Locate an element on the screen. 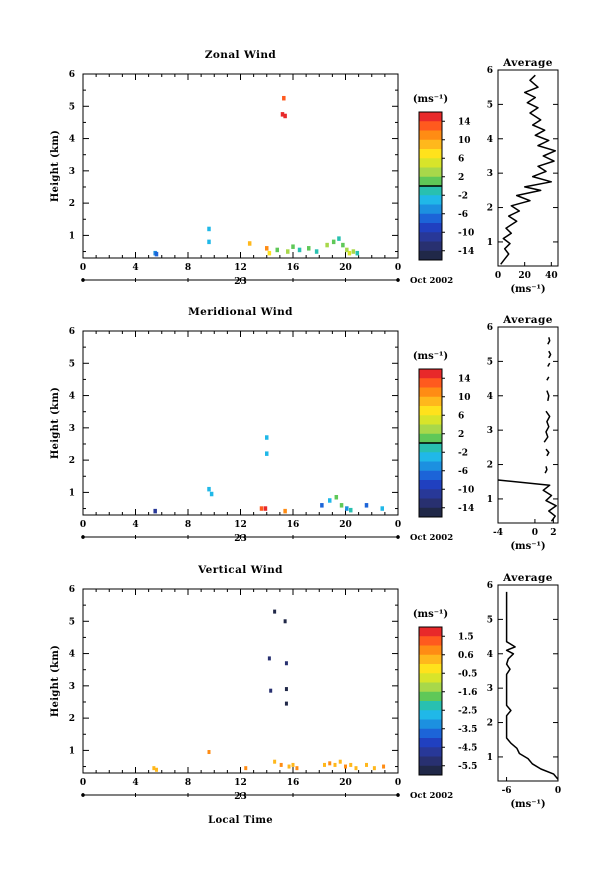 The image size is (612, 873). colorbar-tick-label: -4.5 is located at coordinates (467, 748).